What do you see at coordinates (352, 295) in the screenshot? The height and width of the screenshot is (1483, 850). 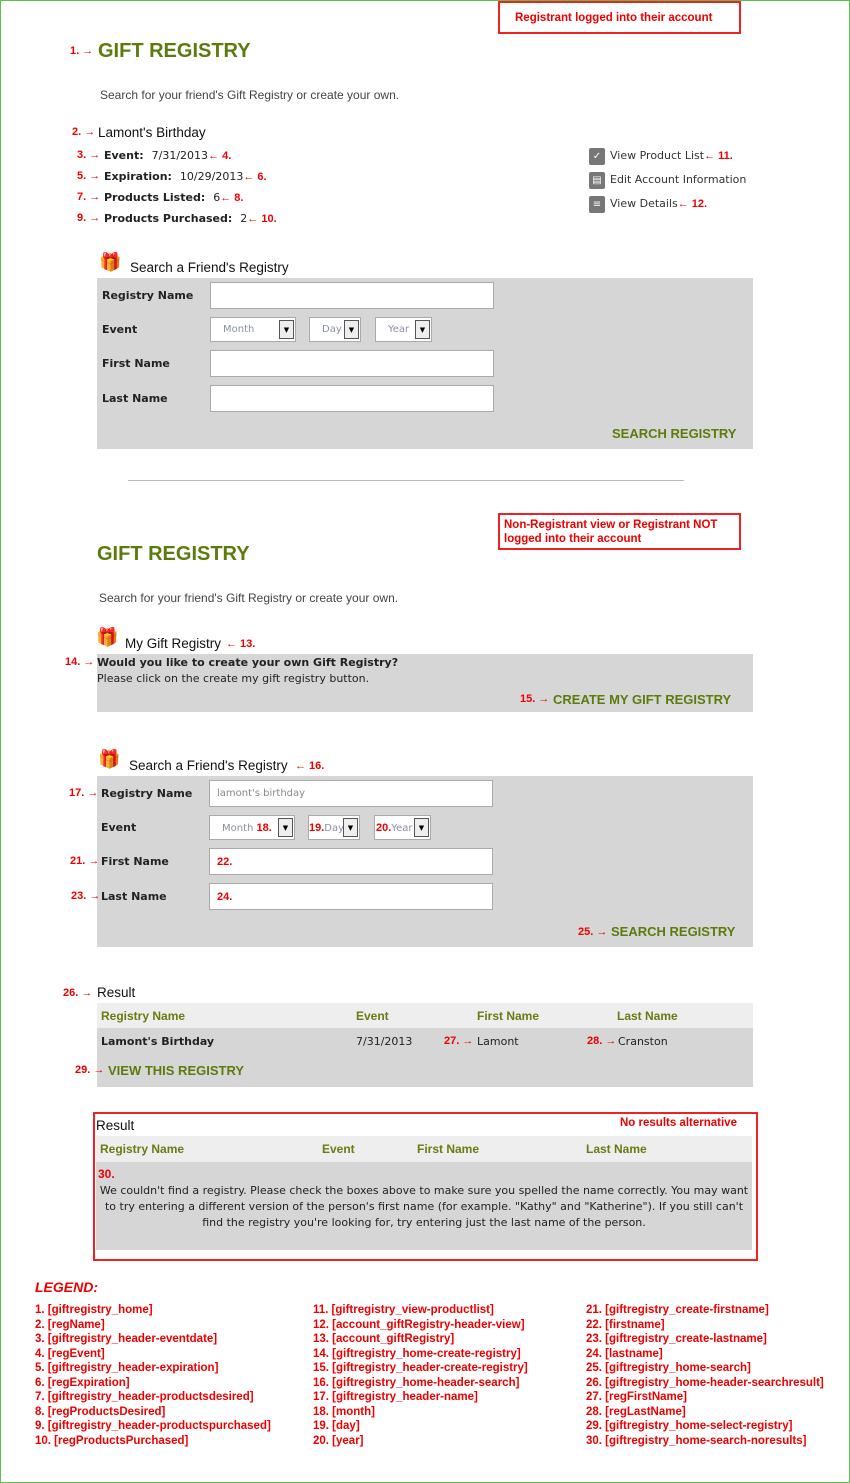 I see `registry-name-input` at bounding box center [352, 295].